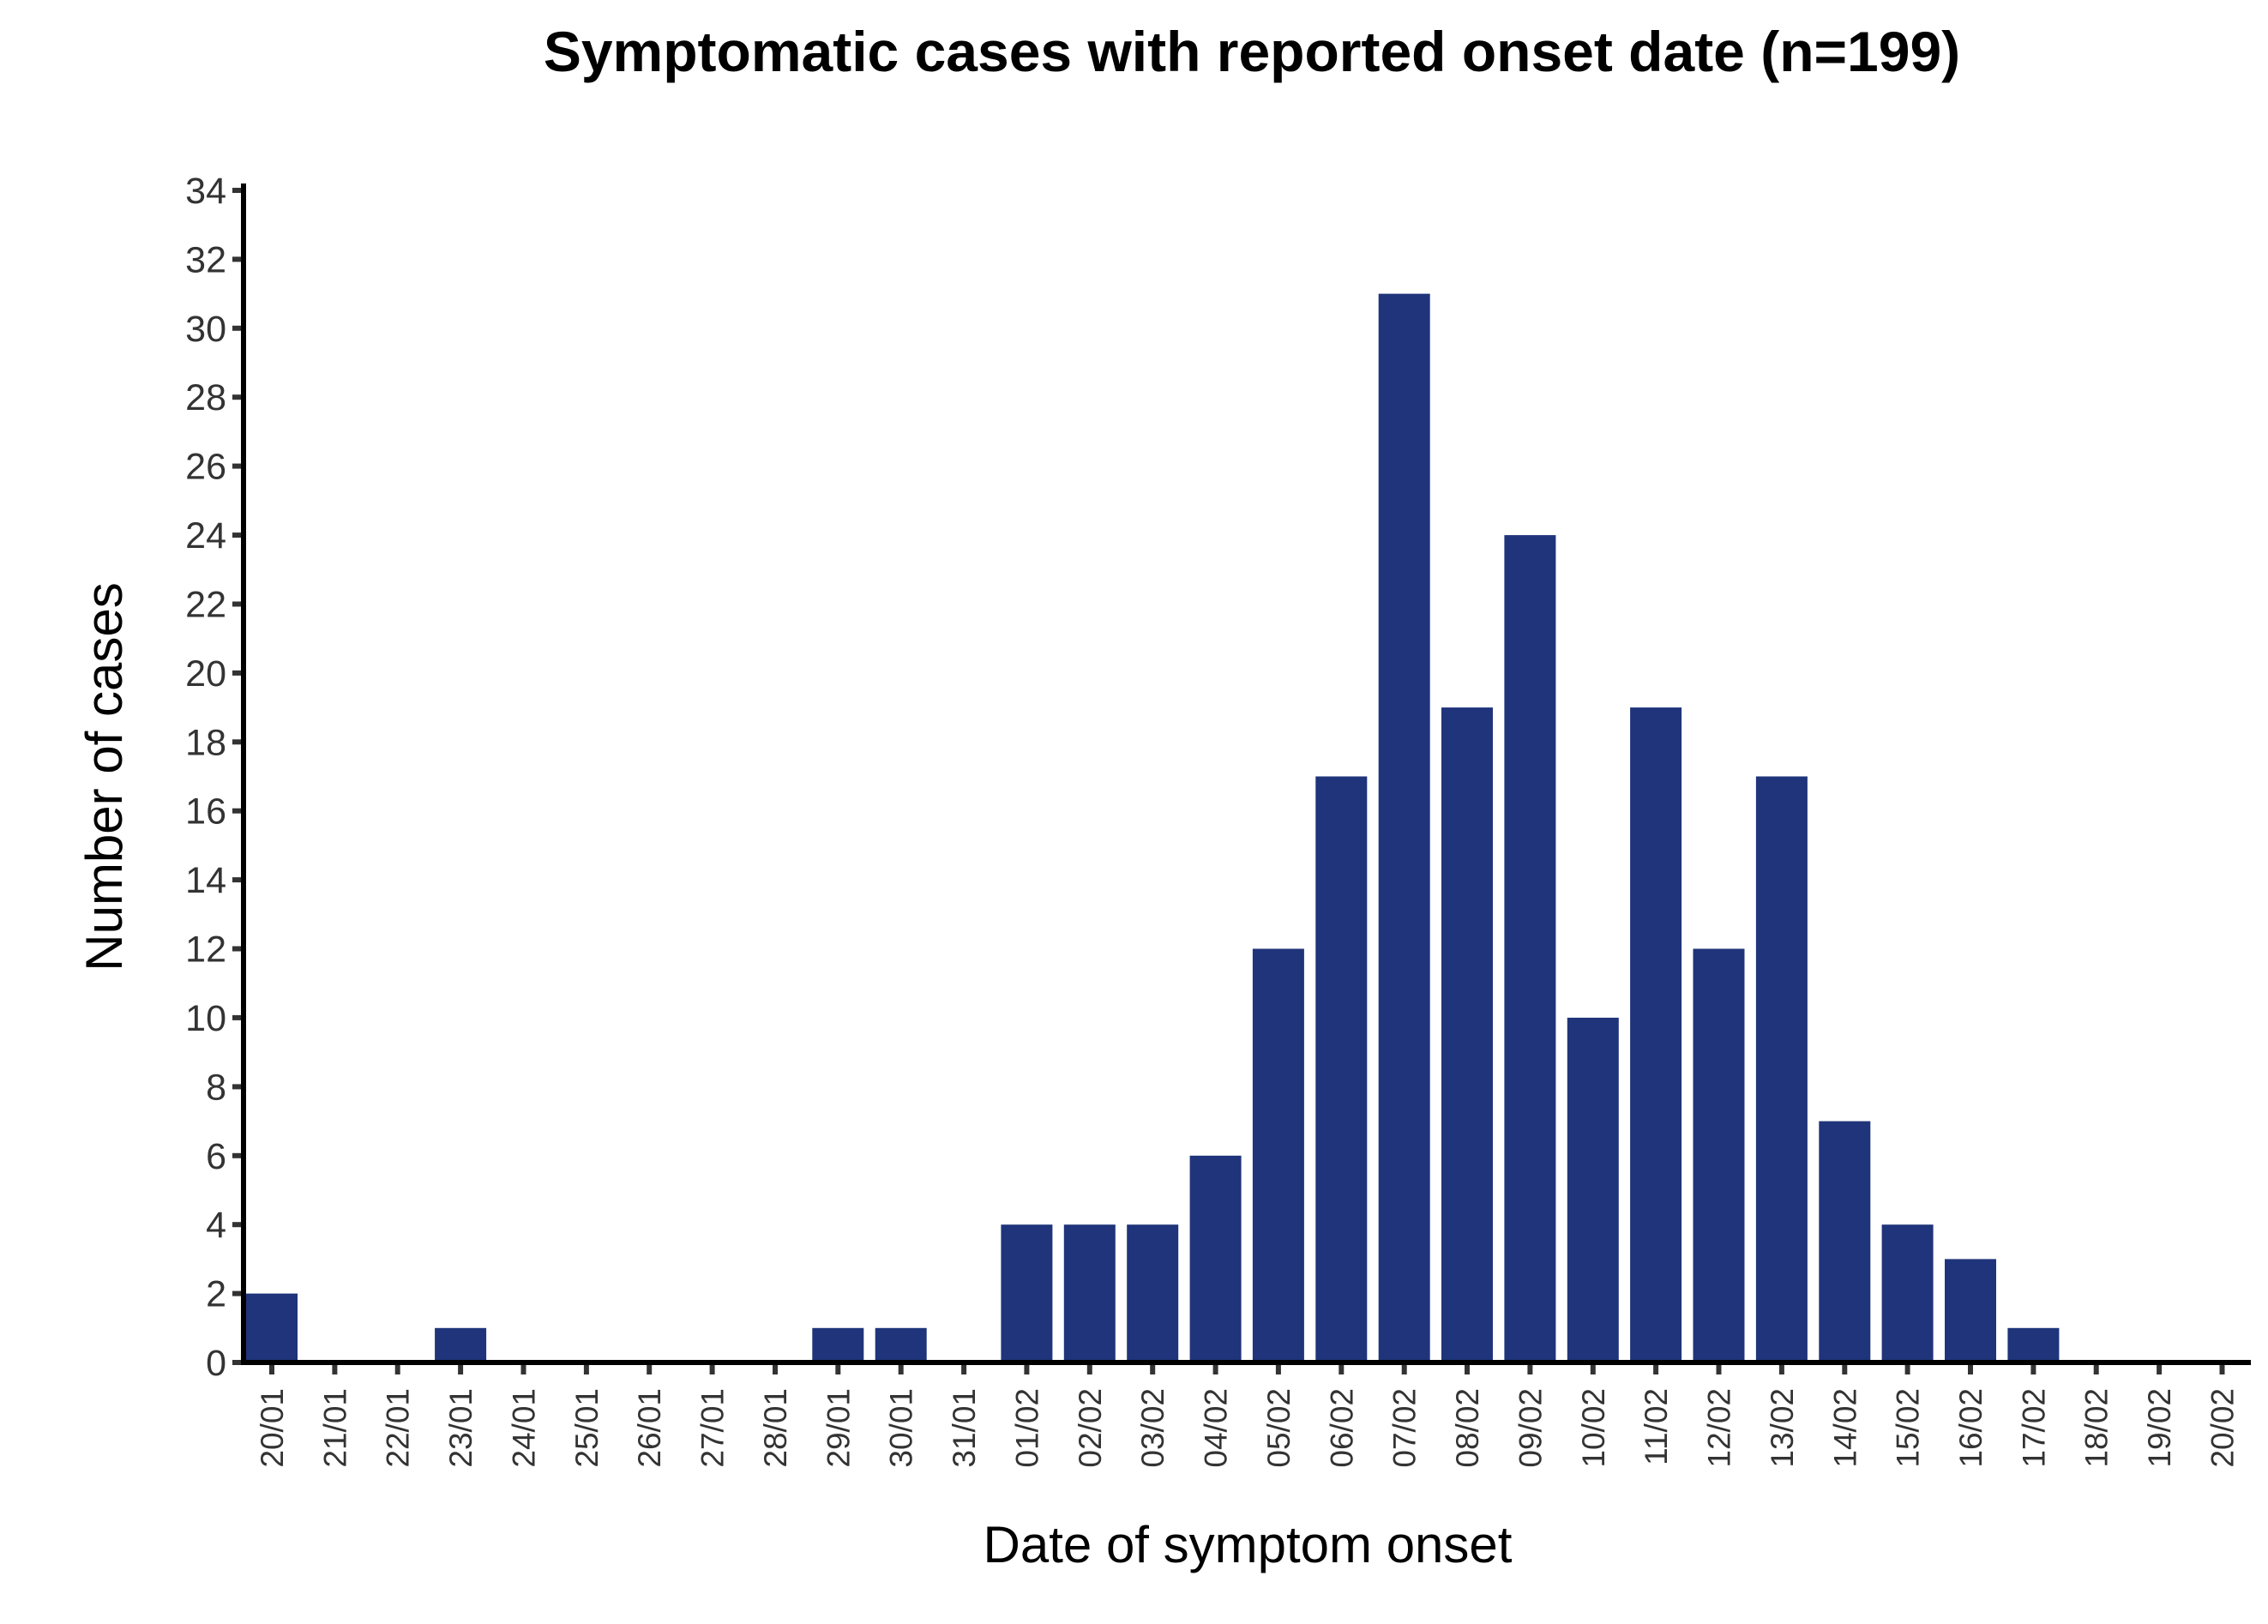 The height and width of the screenshot is (1624, 2268). What do you see at coordinates (1719, 1428) in the screenshot?
I see `x-tick-label: 12/02` at bounding box center [1719, 1428].